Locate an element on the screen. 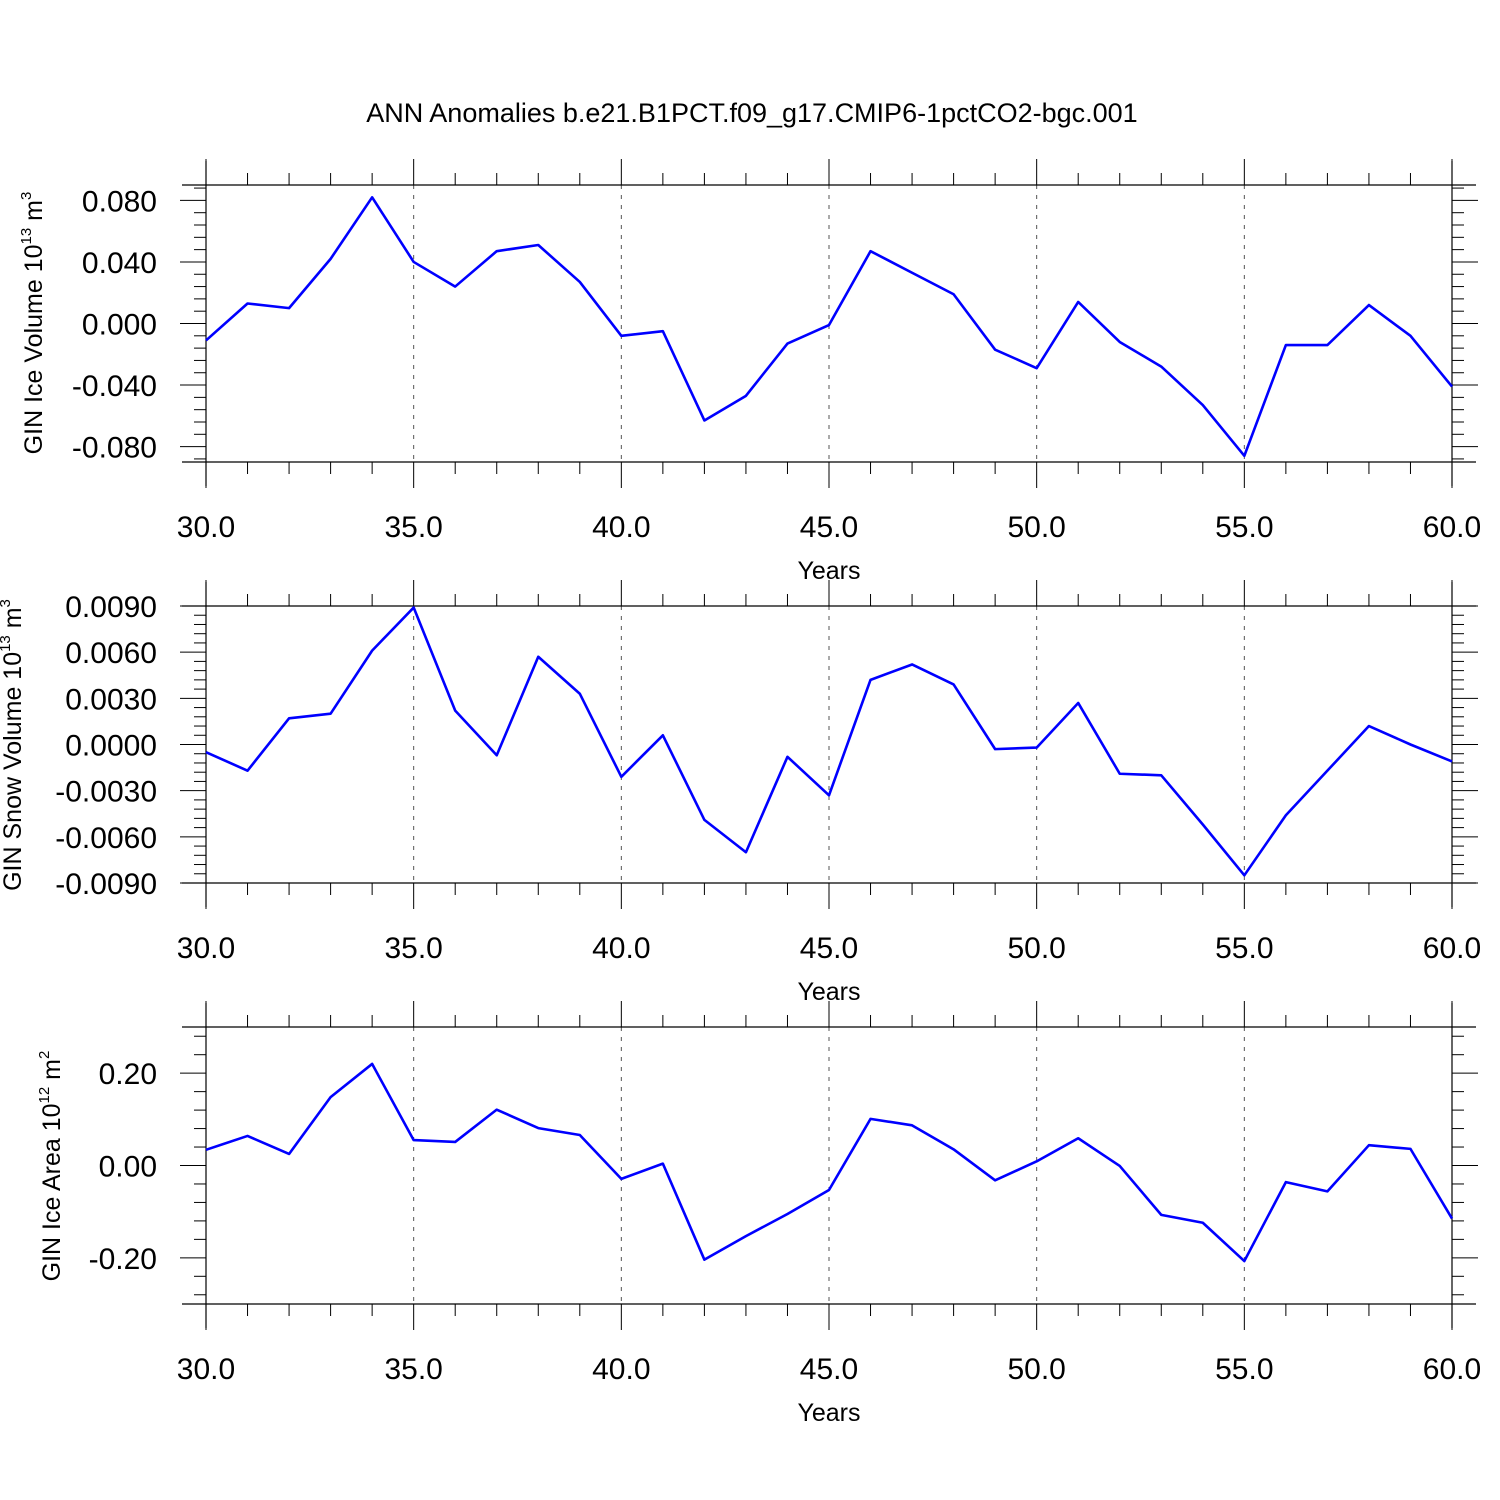 This screenshot has height=1500, width=1500. ice-area-x-tick-label: 30.0 is located at coordinates (206, 1369).